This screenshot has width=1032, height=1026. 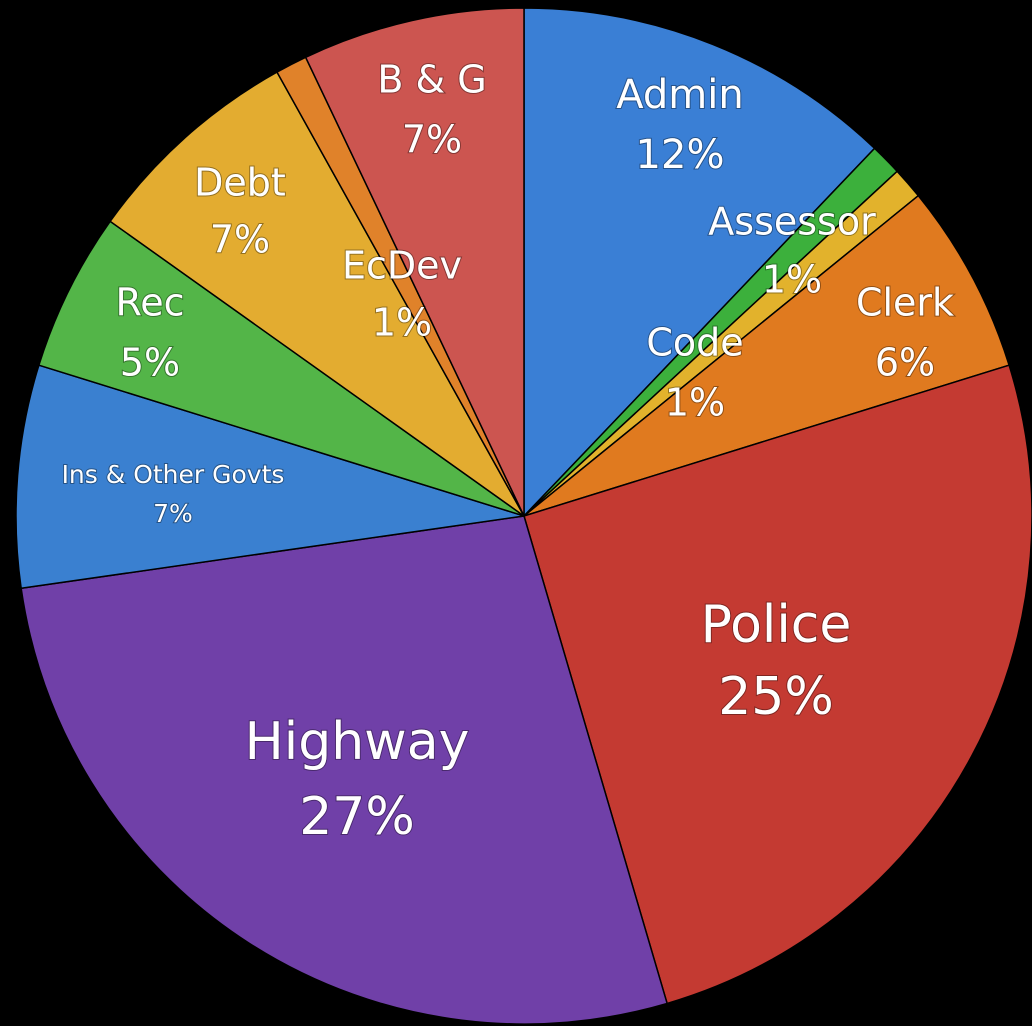 I want to click on slice-value-label: 5%, so click(x=150, y=363).